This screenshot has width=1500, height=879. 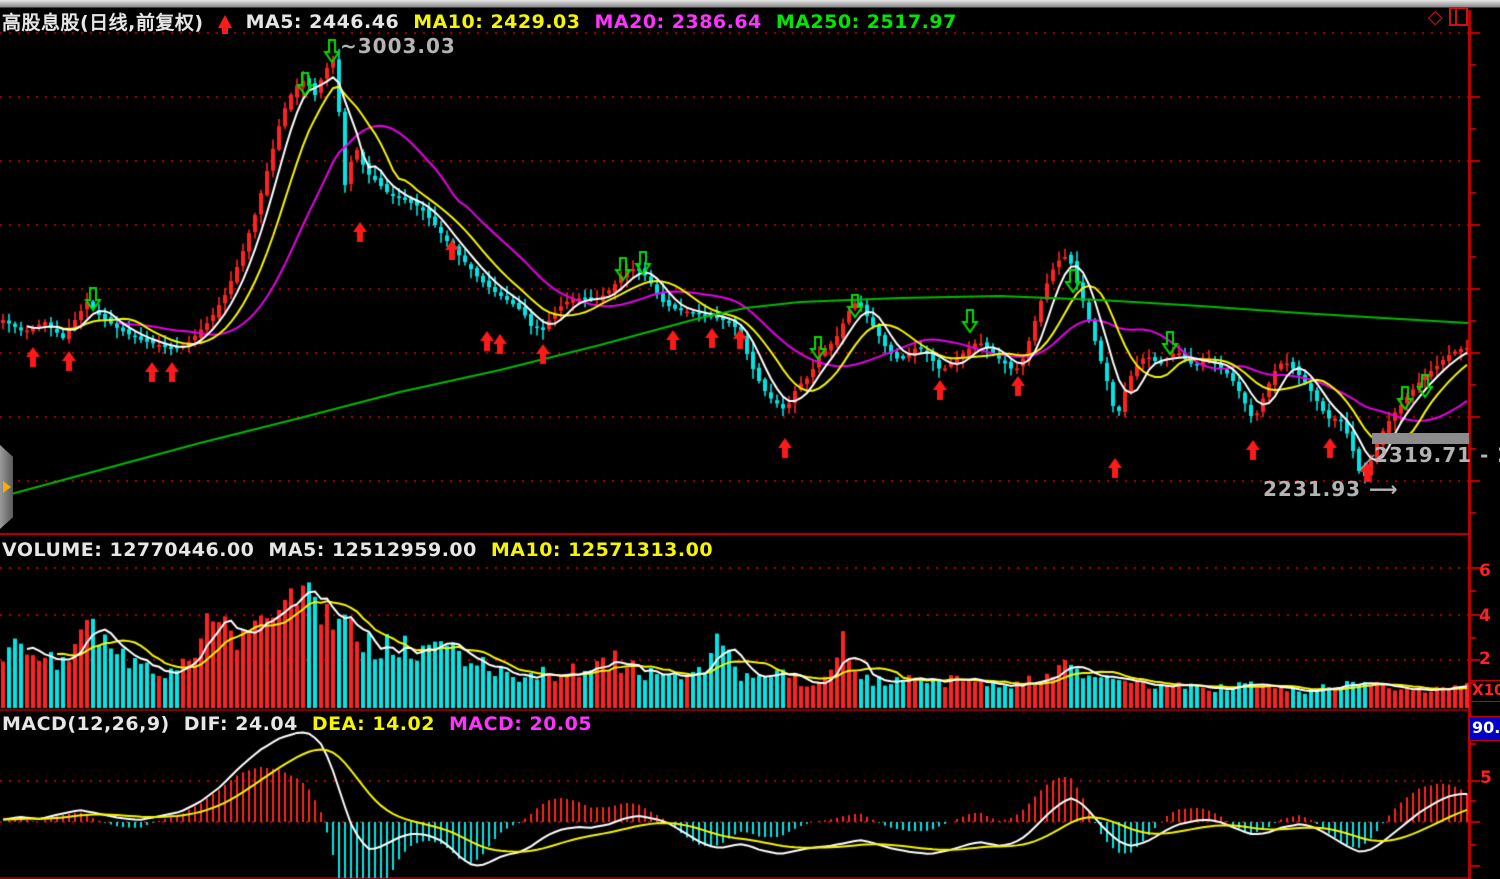 I want to click on ma250-value: MA250: 2517.97, so click(x=866, y=21).